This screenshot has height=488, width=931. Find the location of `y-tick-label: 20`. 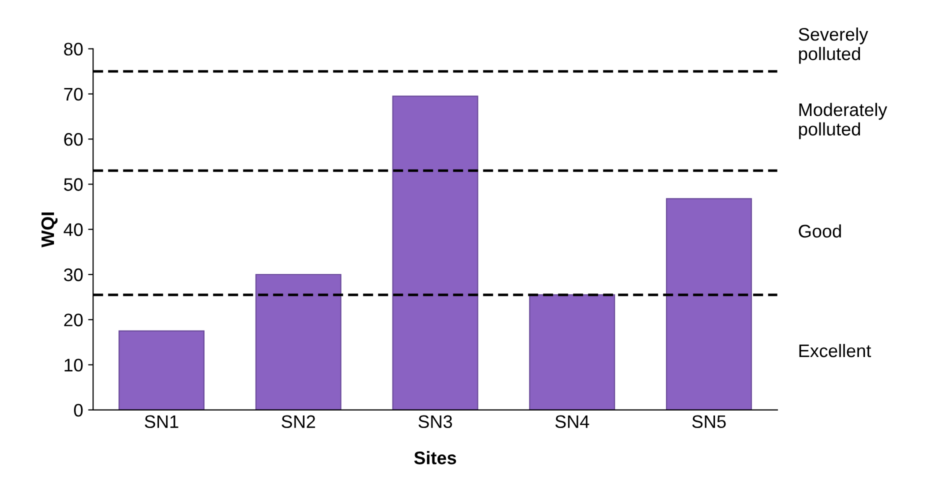

y-tick-label: 20 is located at coordinates (73, 320).